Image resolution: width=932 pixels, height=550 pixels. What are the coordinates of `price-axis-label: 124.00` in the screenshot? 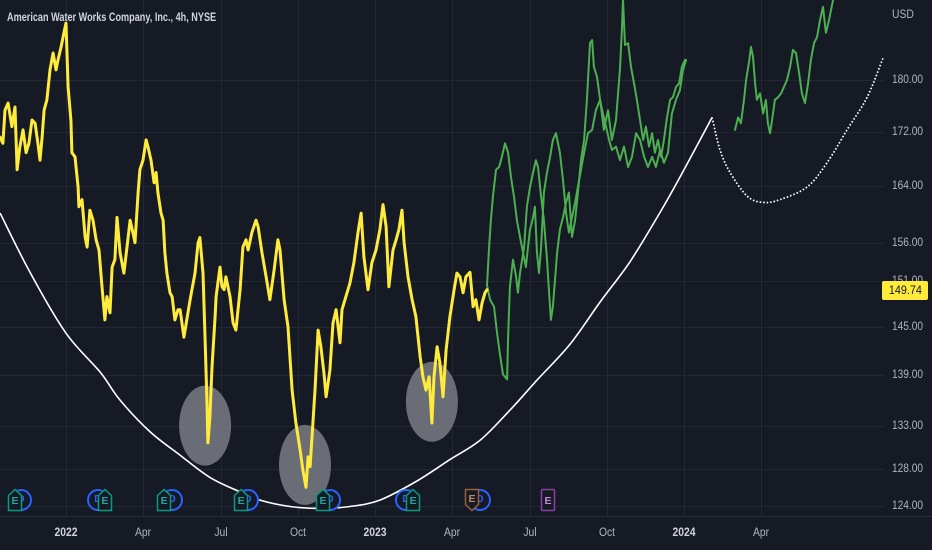 It's located at (907, 505).